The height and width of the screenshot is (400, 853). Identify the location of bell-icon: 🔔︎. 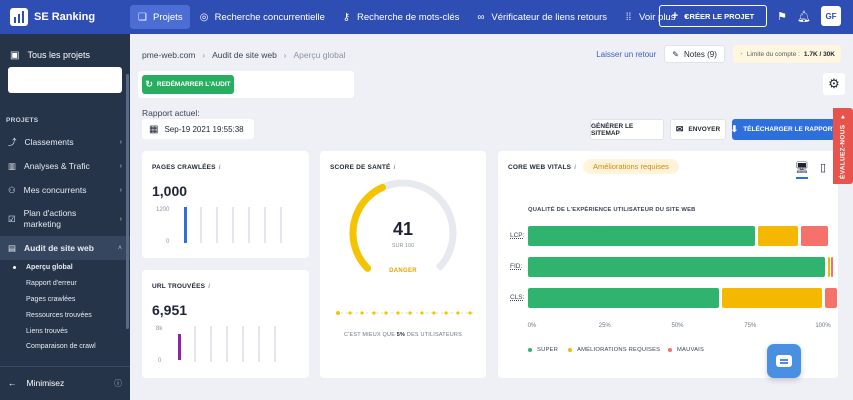
(804, 16).